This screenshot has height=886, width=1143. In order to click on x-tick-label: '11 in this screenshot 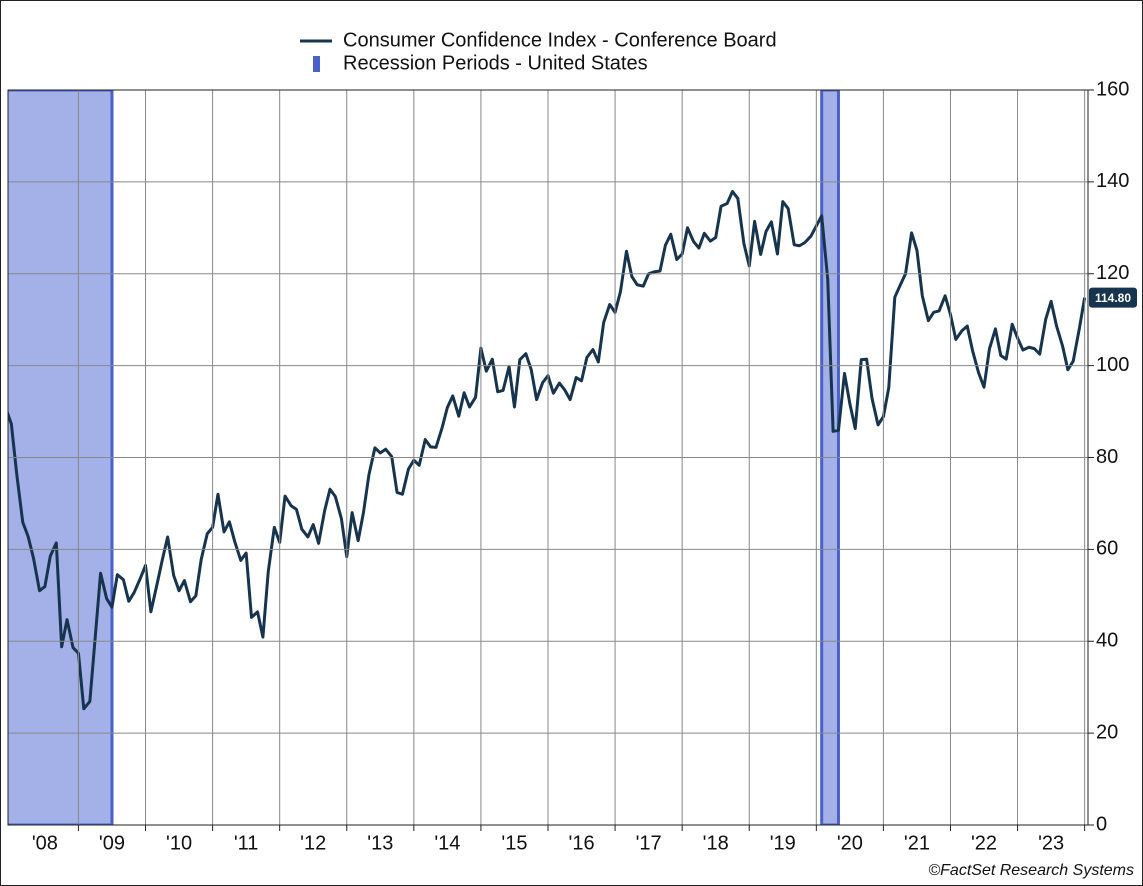, I will do `click(246, 843)`.